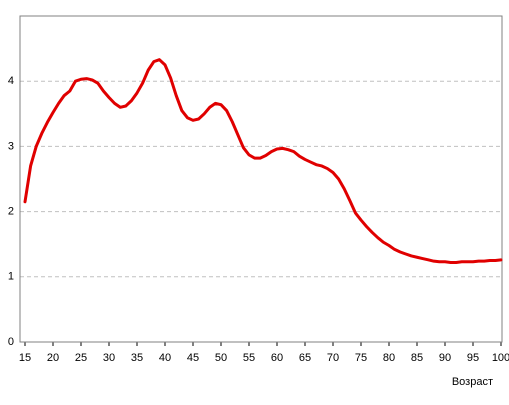 The height and width of the screenshot is (405, 509). Describe the element at coordinates (473, 358) in the screenshot. I see `x-tick-label: 95` at that location.